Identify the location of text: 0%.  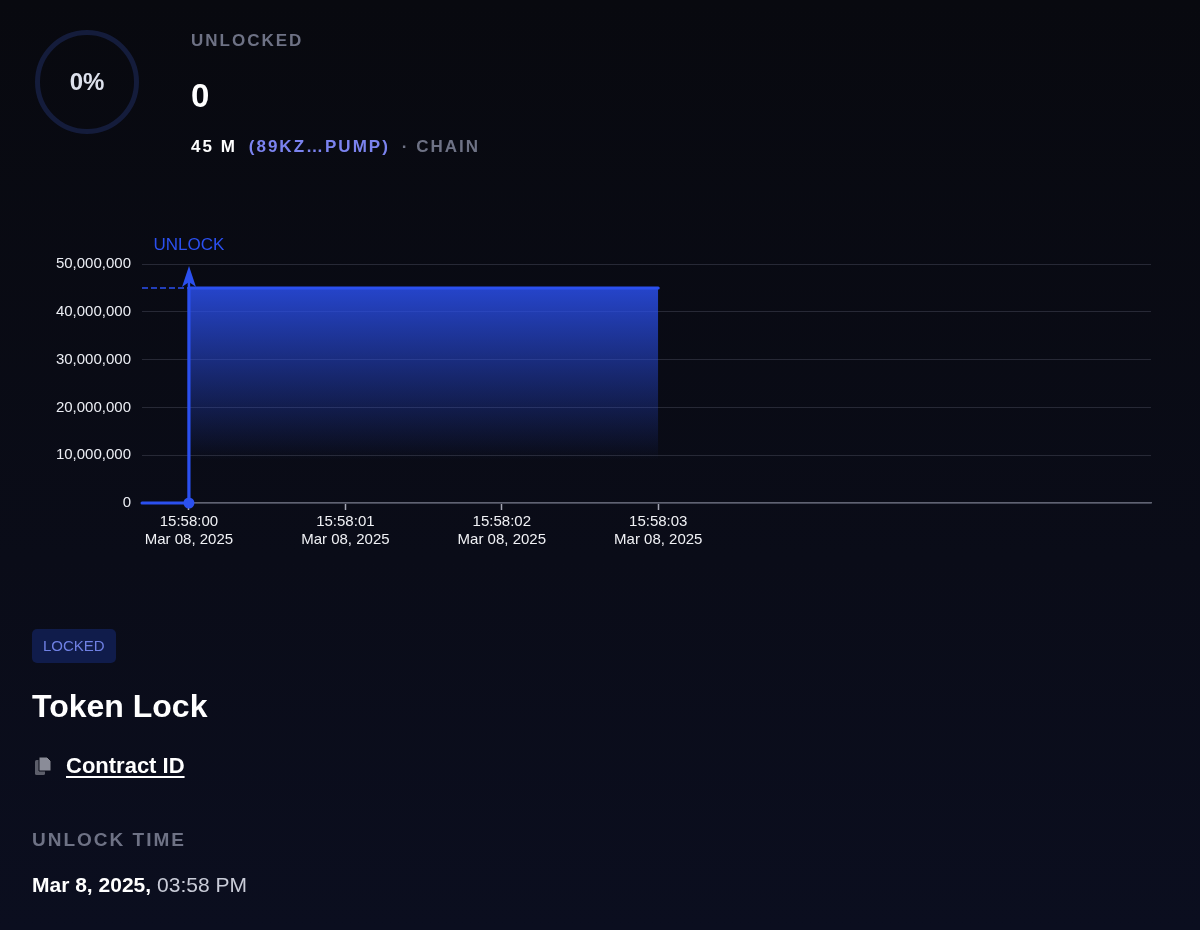
(87, 82).